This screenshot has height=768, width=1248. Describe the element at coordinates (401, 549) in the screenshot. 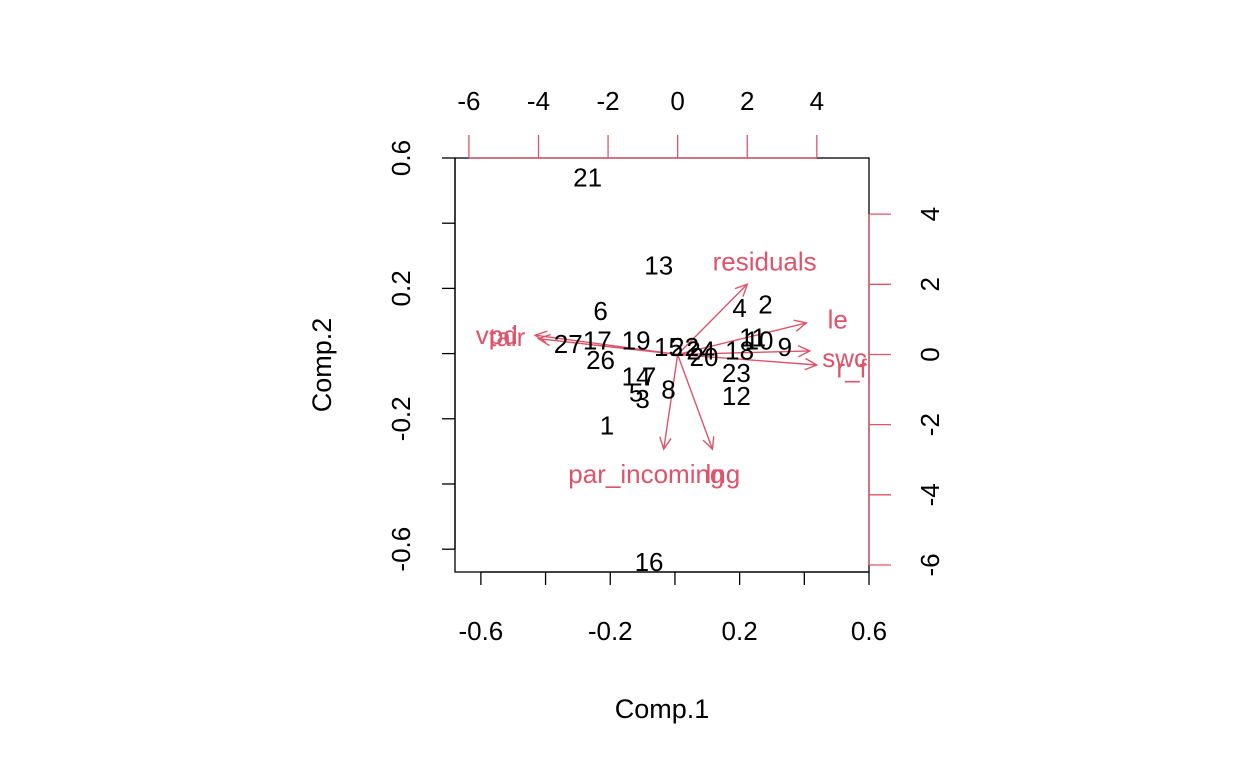

I see `y-tick-label: -0.6` at that location.